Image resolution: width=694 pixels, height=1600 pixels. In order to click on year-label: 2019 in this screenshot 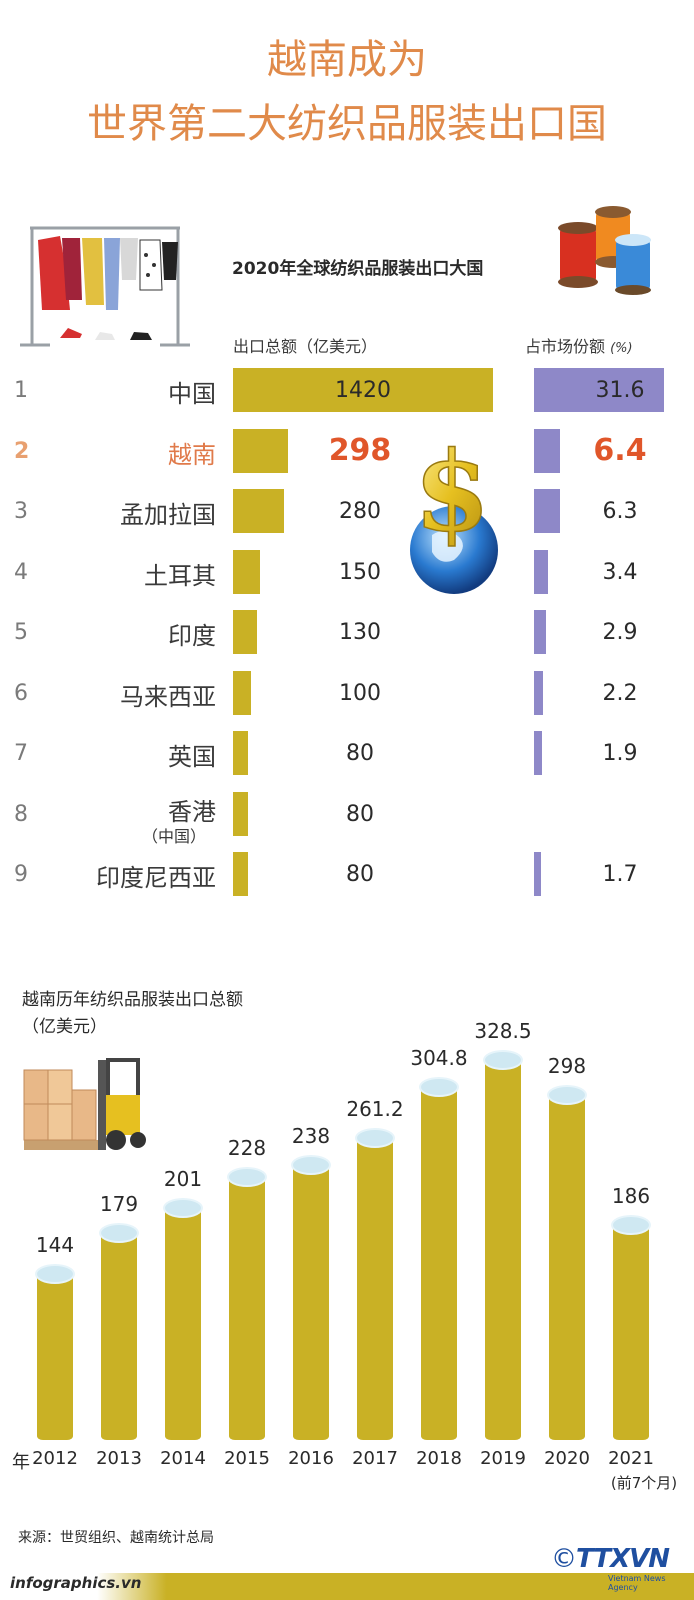, I will do `click(503, 1458)`.